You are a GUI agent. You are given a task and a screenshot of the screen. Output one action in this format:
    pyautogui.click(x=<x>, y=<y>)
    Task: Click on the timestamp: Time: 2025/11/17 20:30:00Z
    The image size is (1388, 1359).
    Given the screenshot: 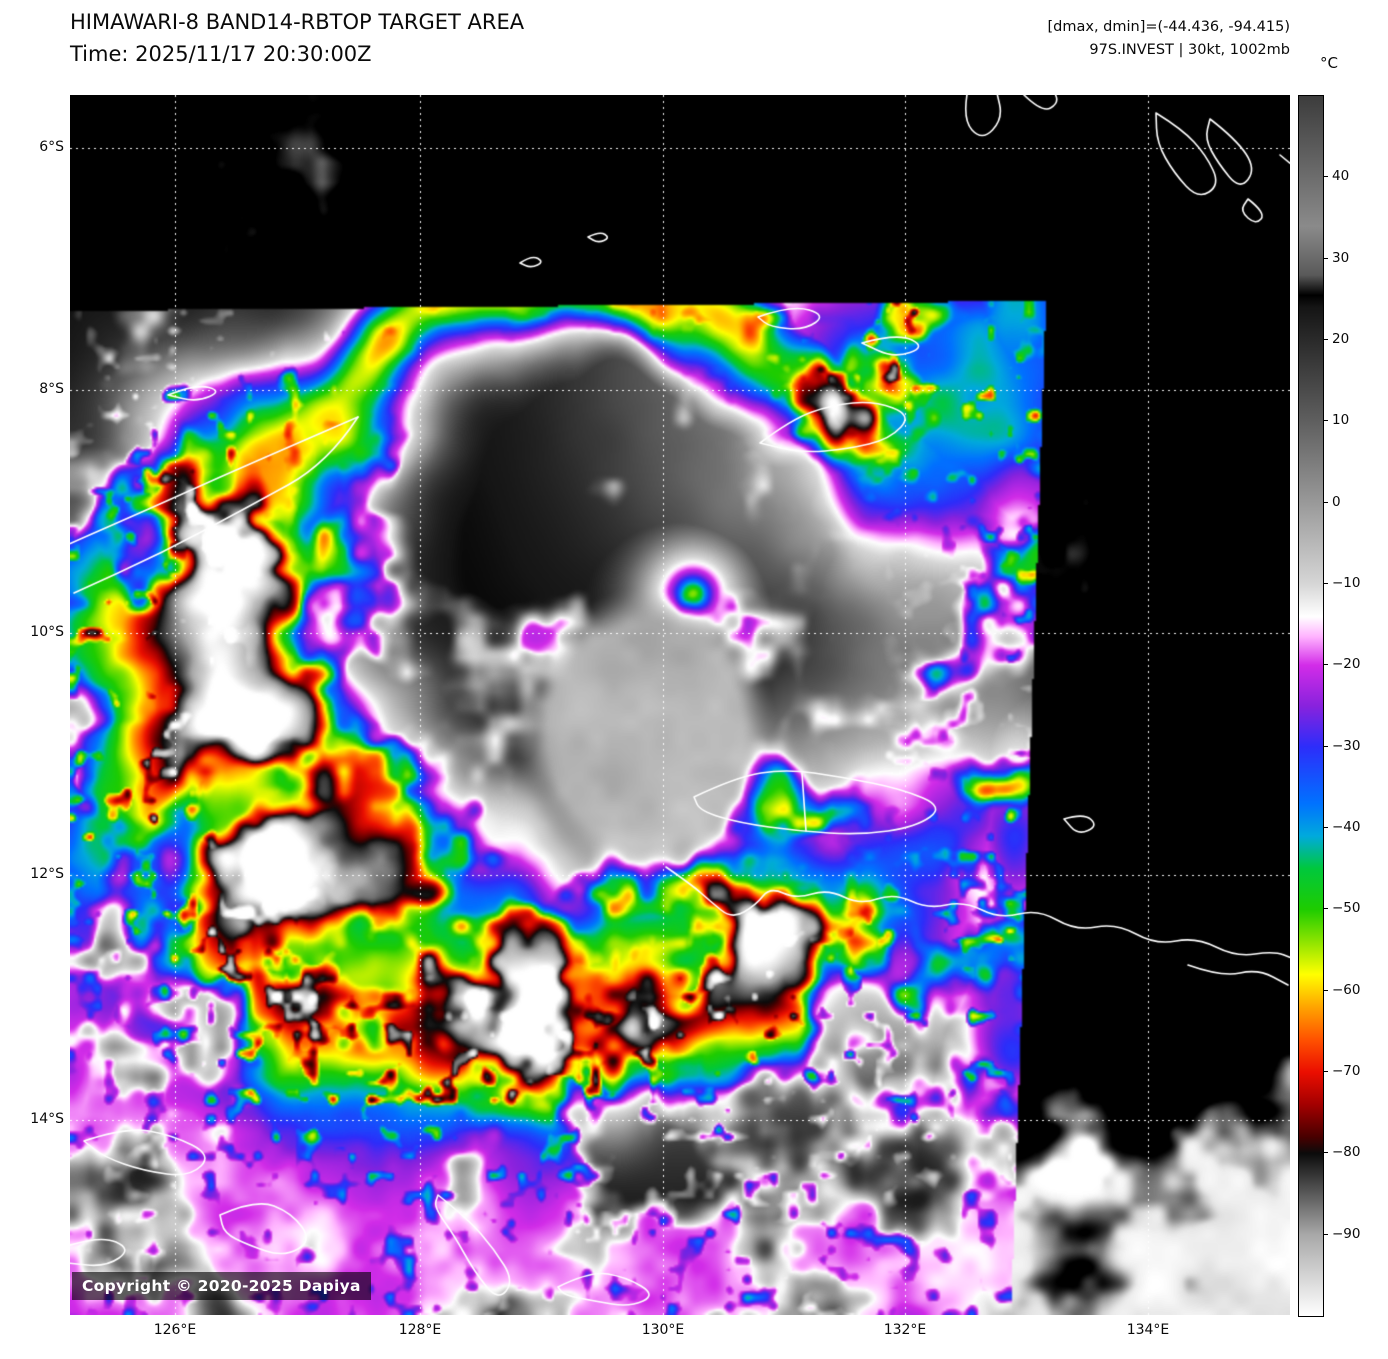 What is the action you would take?
    pyautogui.click(x=221, y=54)
    